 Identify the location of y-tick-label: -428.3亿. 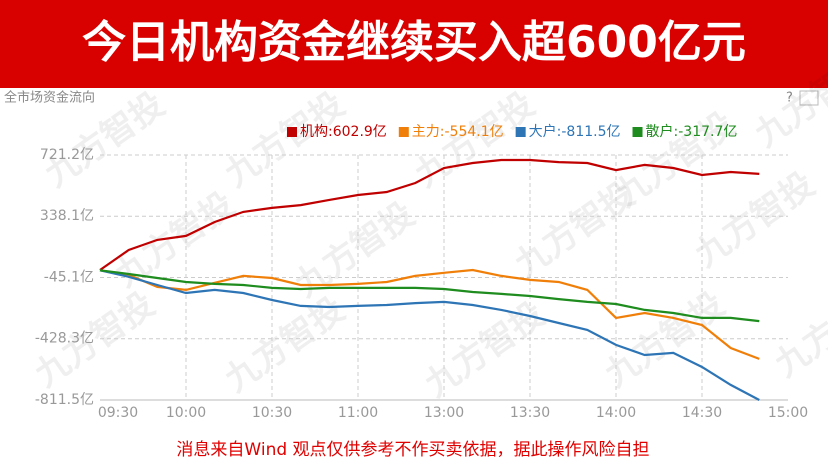
(64, 339).